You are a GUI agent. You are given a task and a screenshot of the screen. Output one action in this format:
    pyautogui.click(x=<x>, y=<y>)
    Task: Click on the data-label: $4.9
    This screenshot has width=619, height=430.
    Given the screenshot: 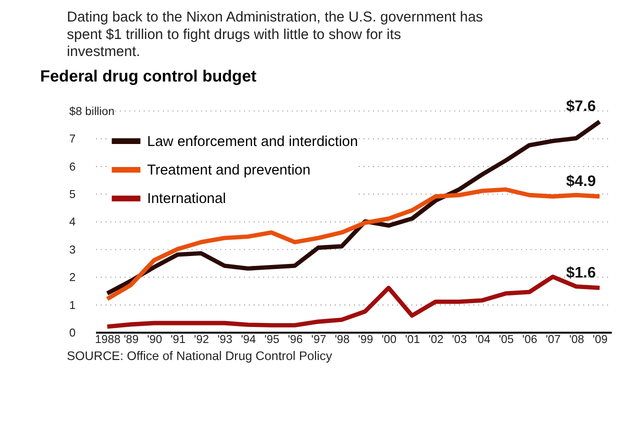 What is the action you would take?
    pyautogui.click(x=581, y=181)
    